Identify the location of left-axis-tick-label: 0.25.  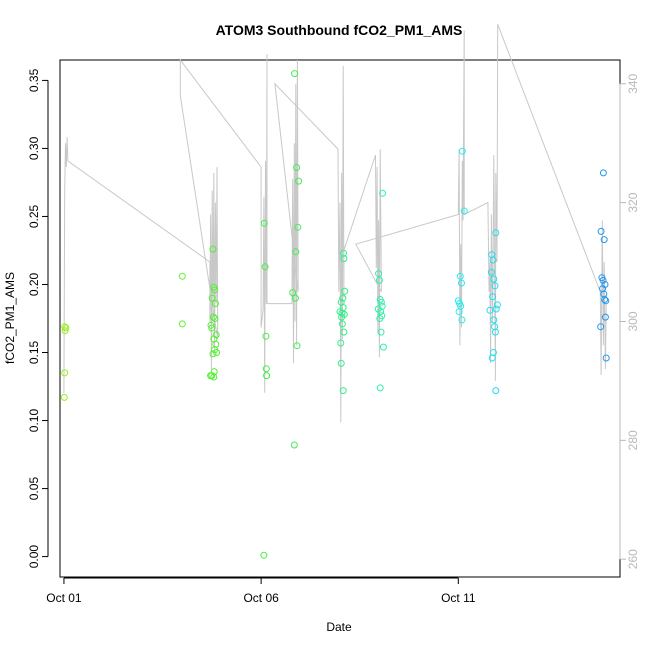
(34, 216).